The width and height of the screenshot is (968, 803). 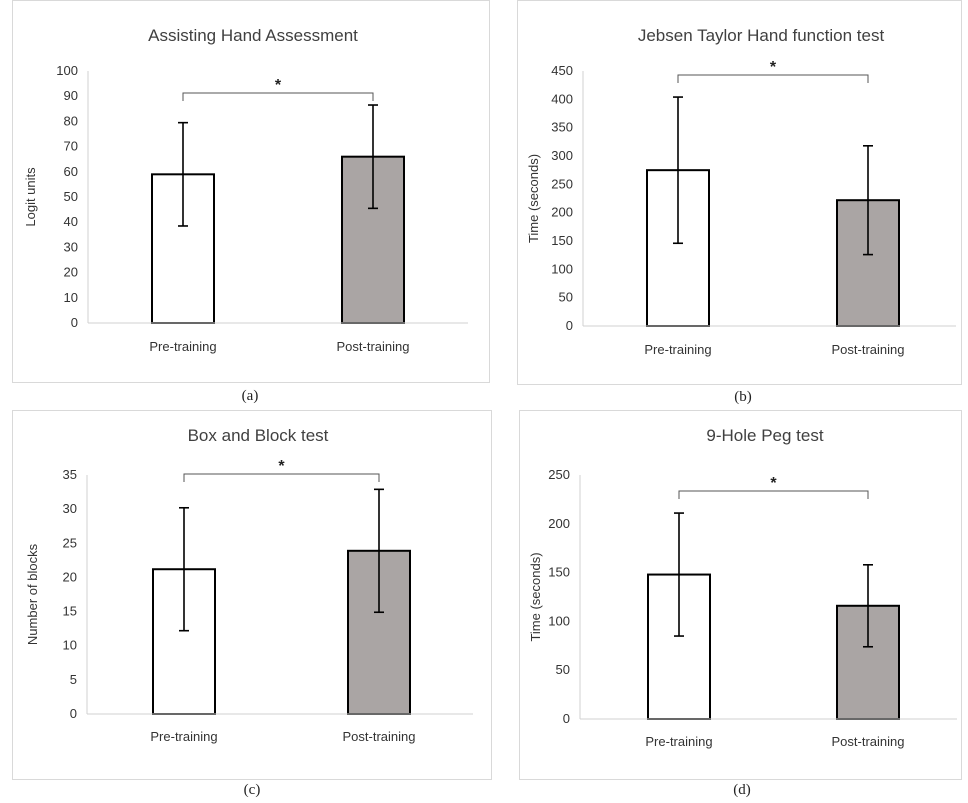 What do you see at coordinates (742, 790) in the screenshot?
I see `caption-d: (d)` at bounding box center [742, 790].